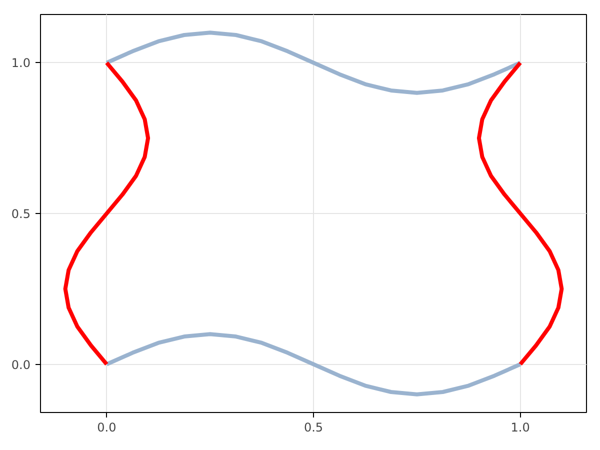 Image resolution: width=600 pixels, height=450 pixels. Describe the element at coordinates (21, 365) in the screenshot. I see `y-tick-label: 0.0` at that location.